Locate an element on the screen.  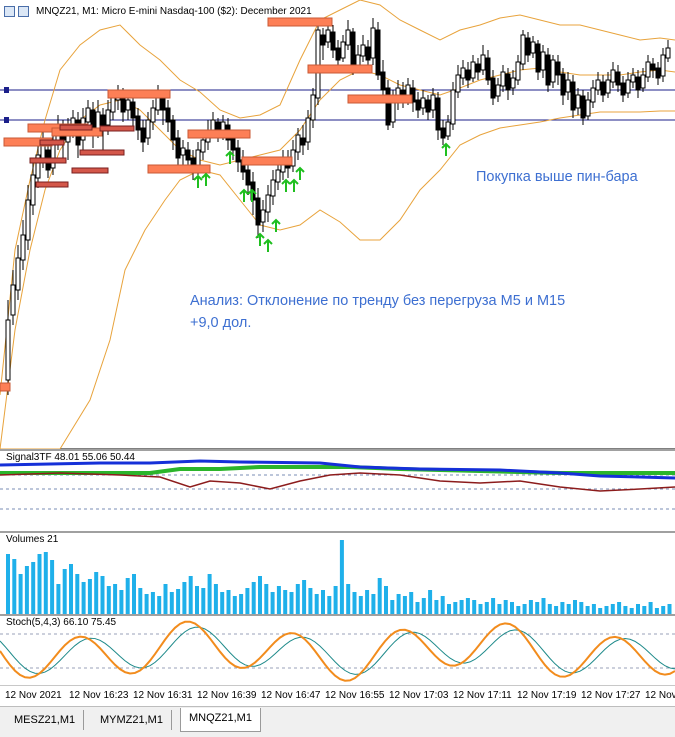
tab-mnqz21: MNQZ21,M1 is located at coordinates (220, 720).